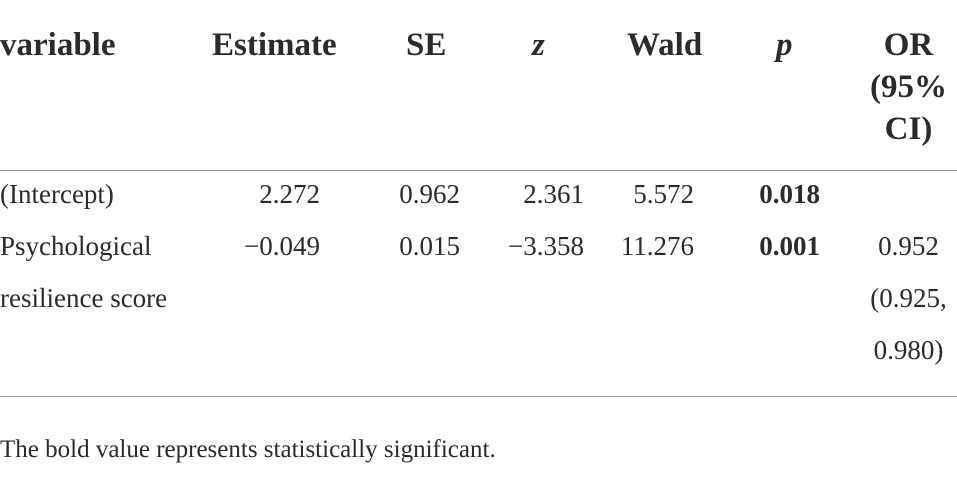 The width and height of the screenshot is (957, 478). I want to click on header-estimate: Estimate, so click(274, 45).